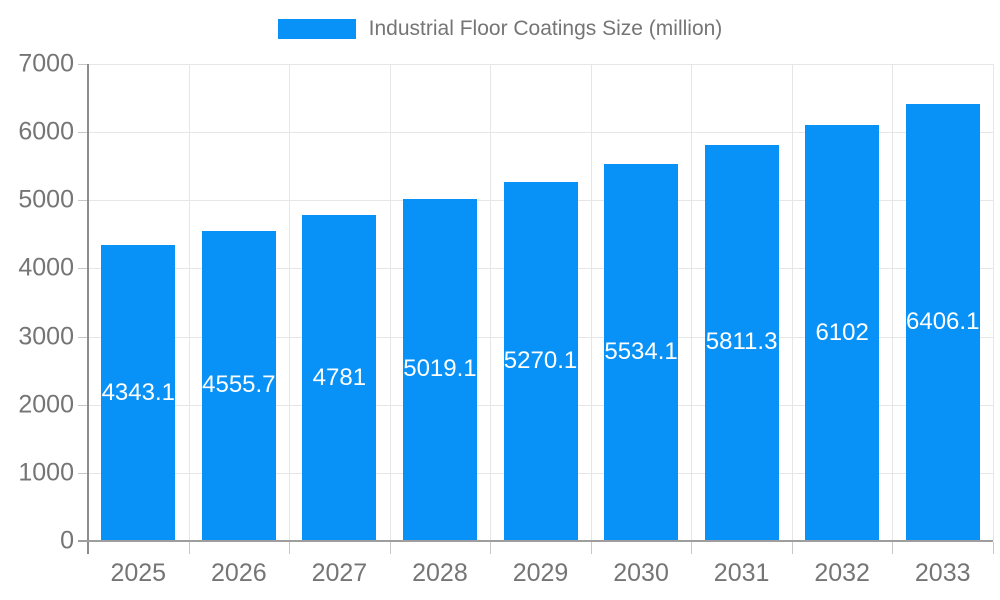 The height and width of the screenshot is (600, 1000). Describe the element at coordinates (540, 573) in the screenshot. I see `x-tick-label: 2029` at that location.